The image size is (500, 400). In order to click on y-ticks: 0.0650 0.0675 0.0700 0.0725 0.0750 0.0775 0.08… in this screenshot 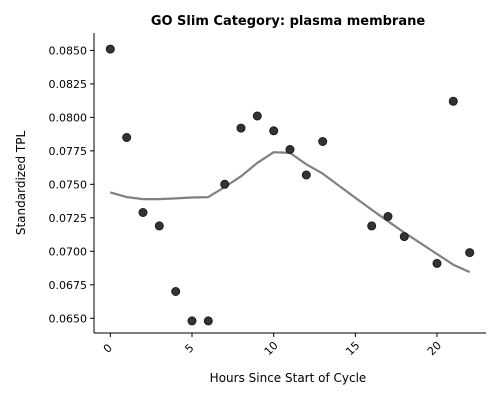, I will do `click(71, 184)`.